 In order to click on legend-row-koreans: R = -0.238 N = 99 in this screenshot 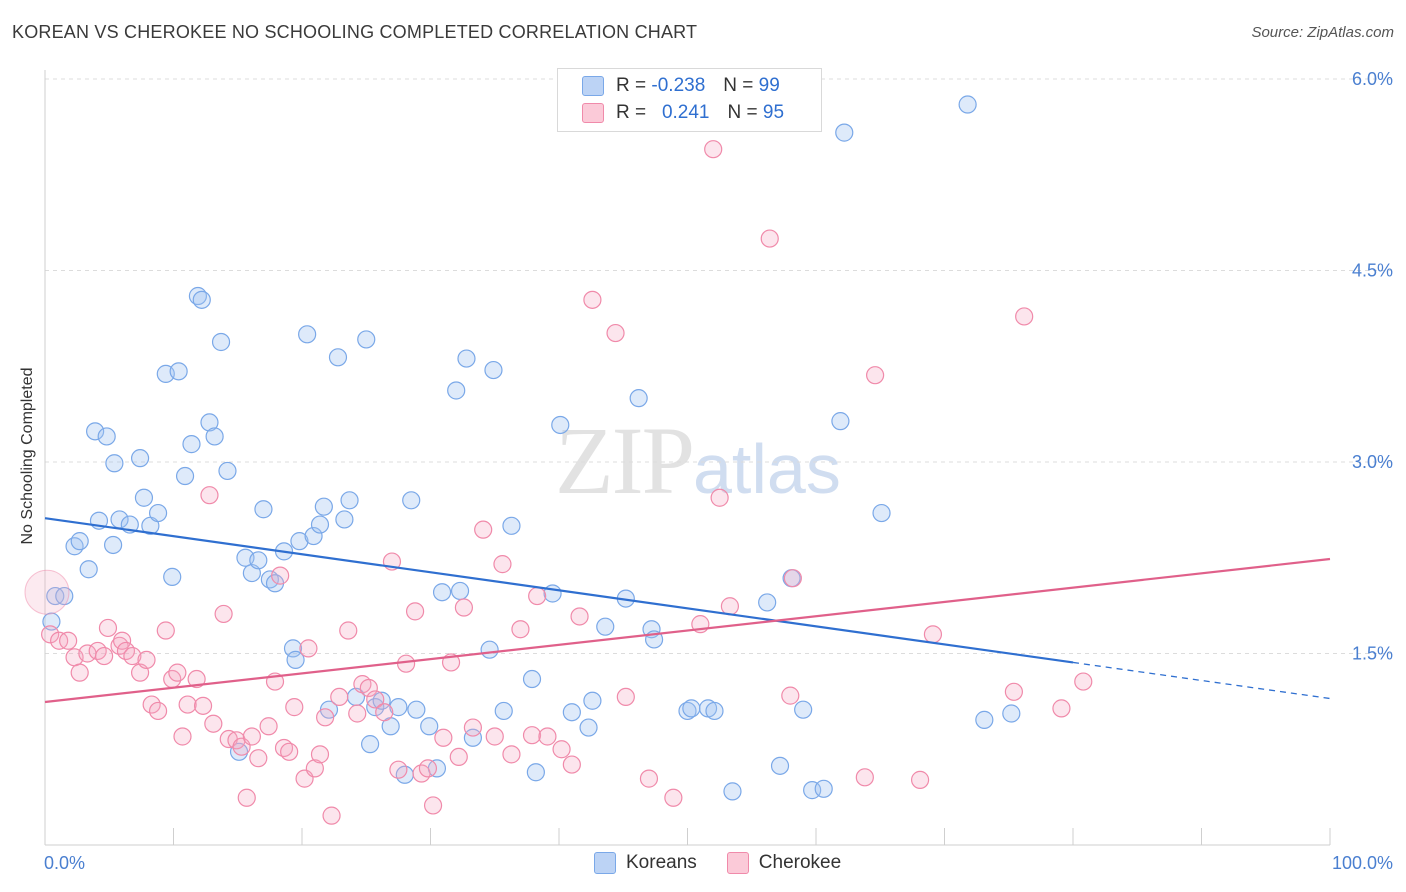, I will do `click(681, 86)`.